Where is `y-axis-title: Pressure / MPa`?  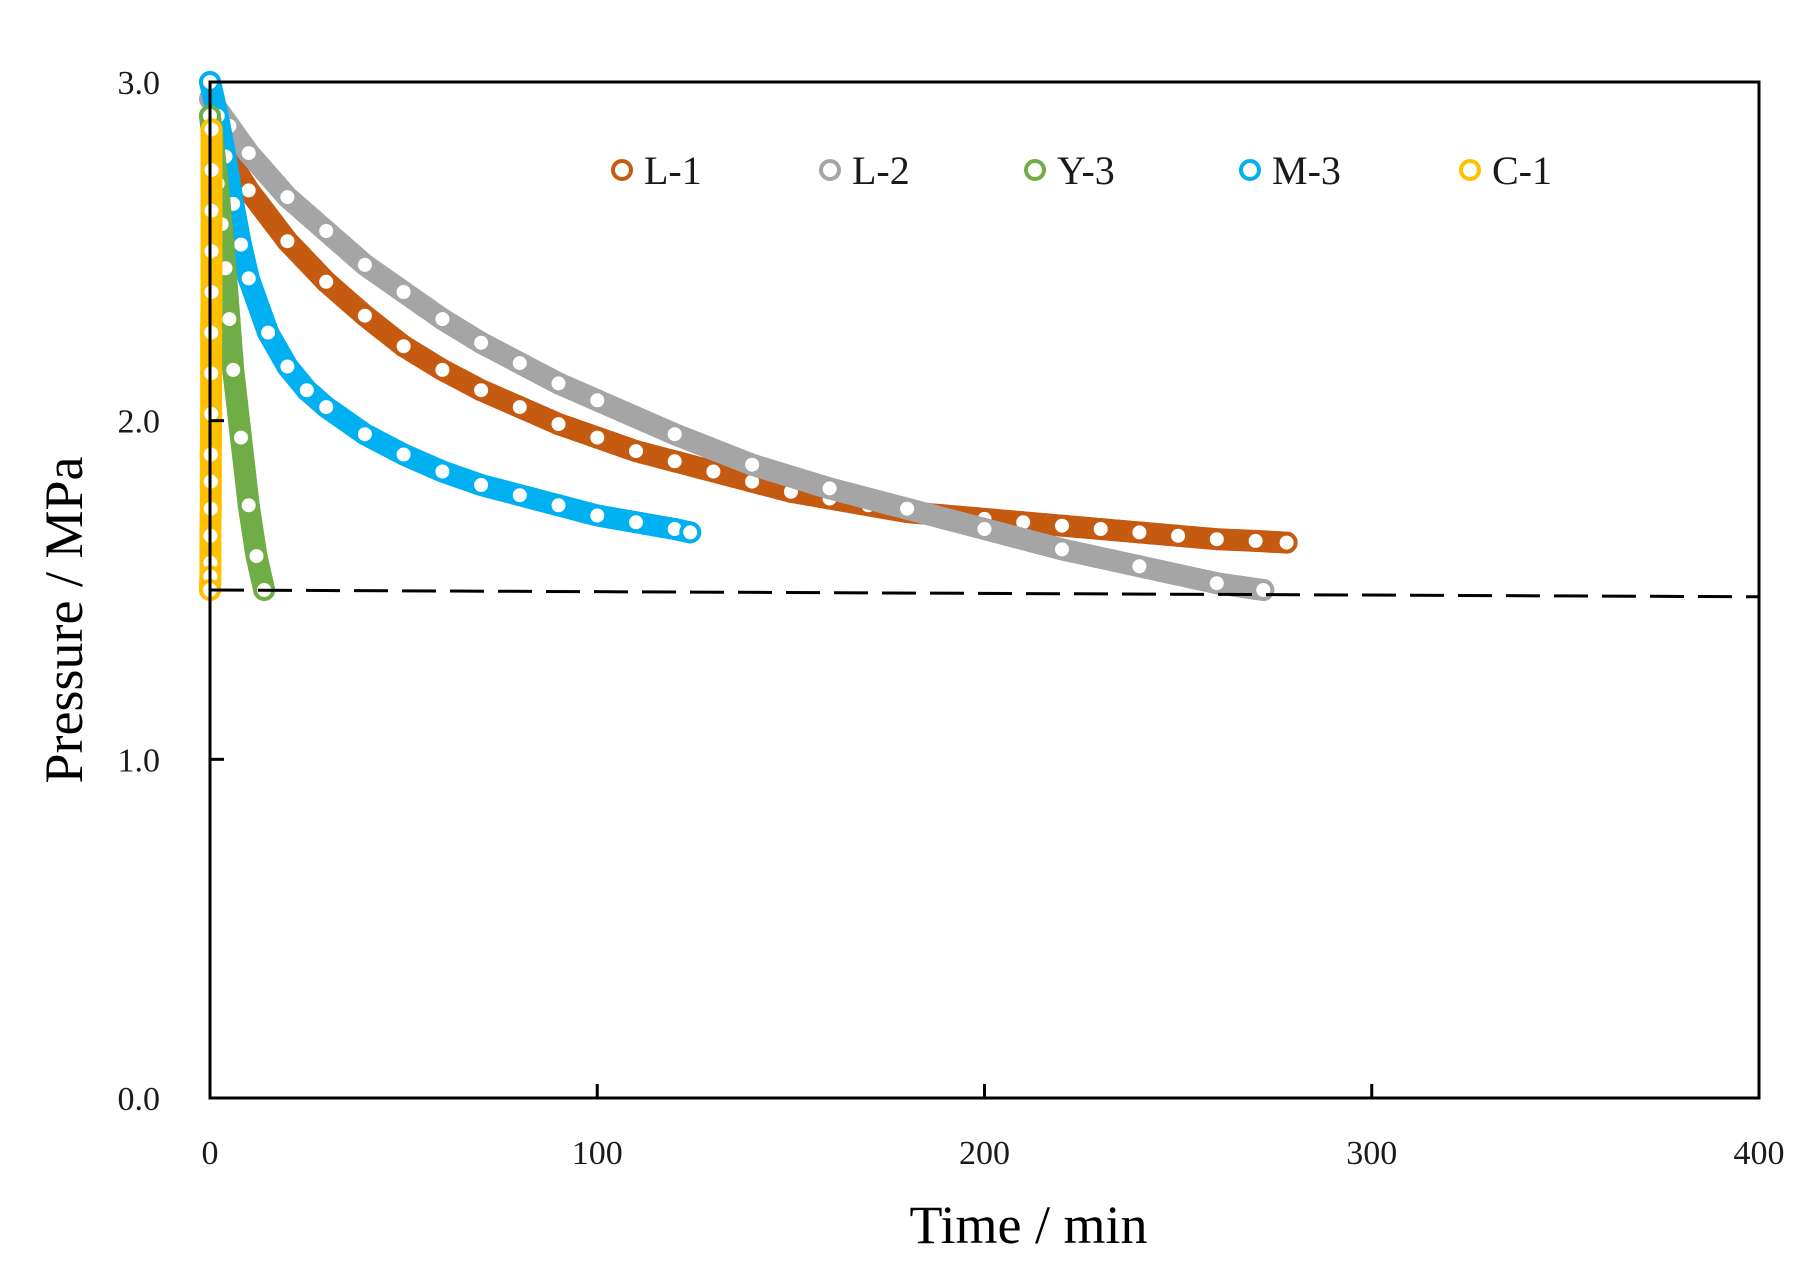
y-axis-title: Pressure / MPa is located at coordinates (64, 619).